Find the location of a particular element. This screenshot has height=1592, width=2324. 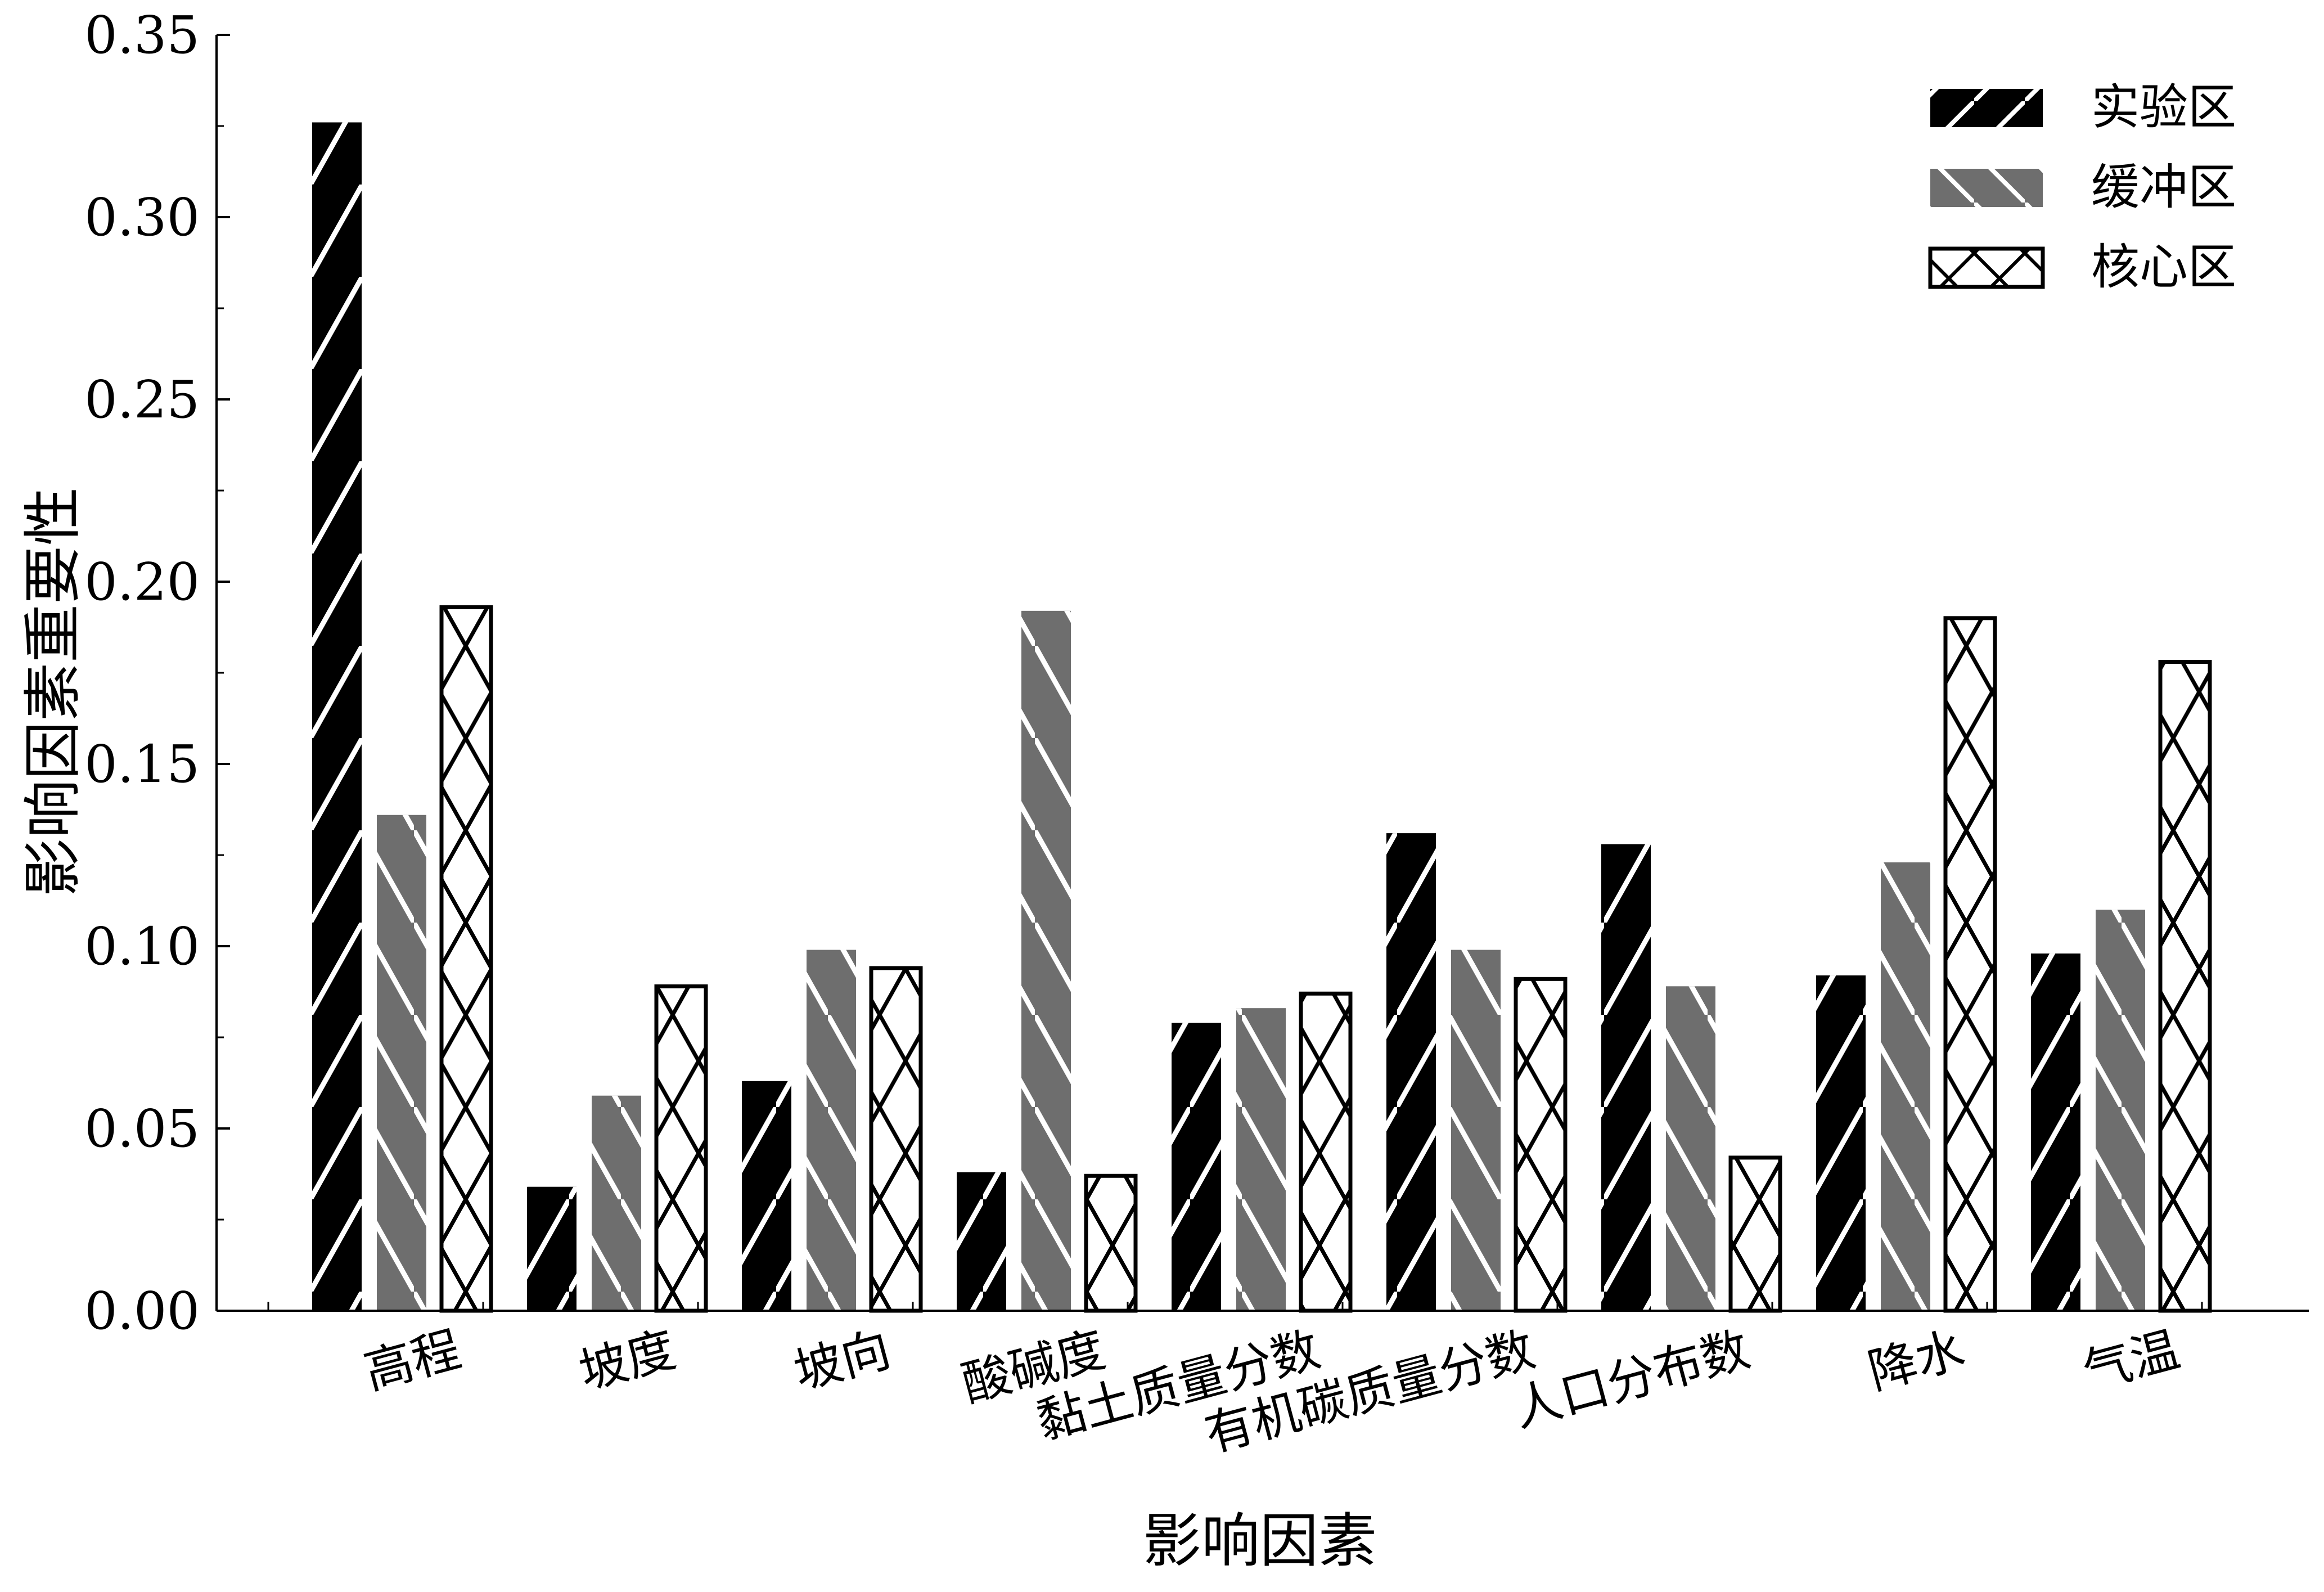

y-tick-label: 0.10 is located at coordinates (142, 946).